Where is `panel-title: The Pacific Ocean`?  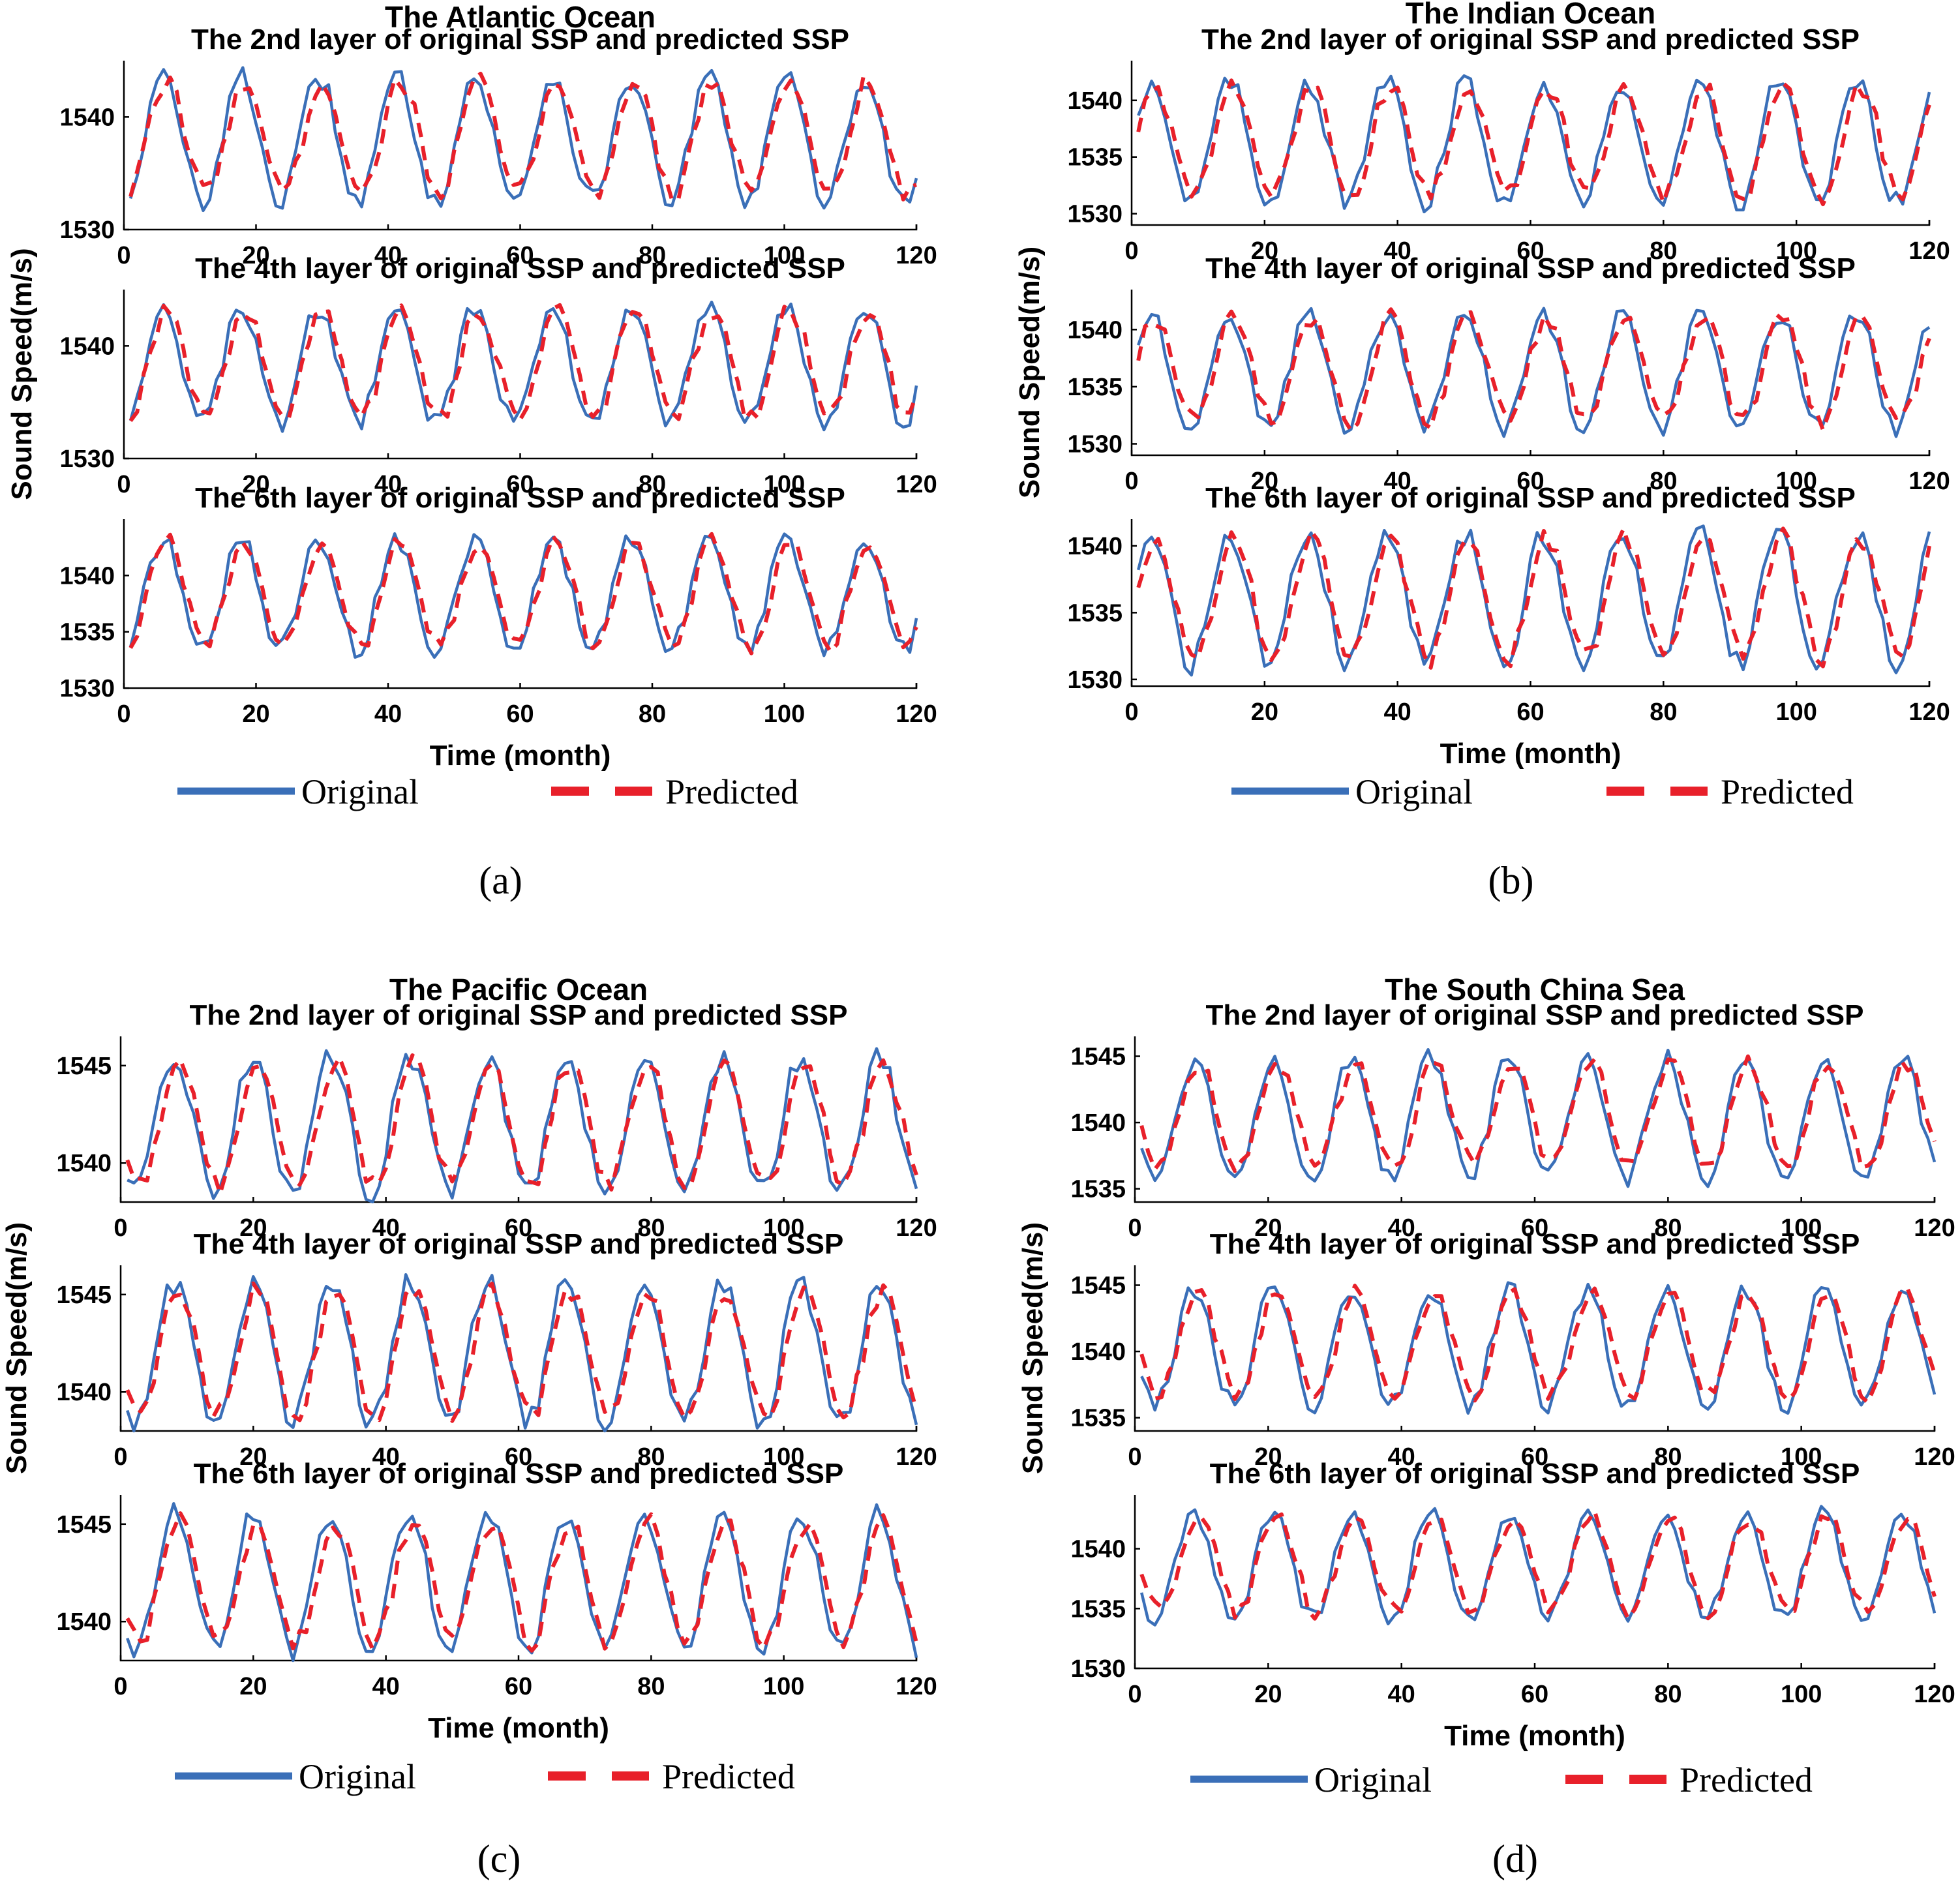
panel-title: The Pacific Ocean is located at coordinates (518, 989).